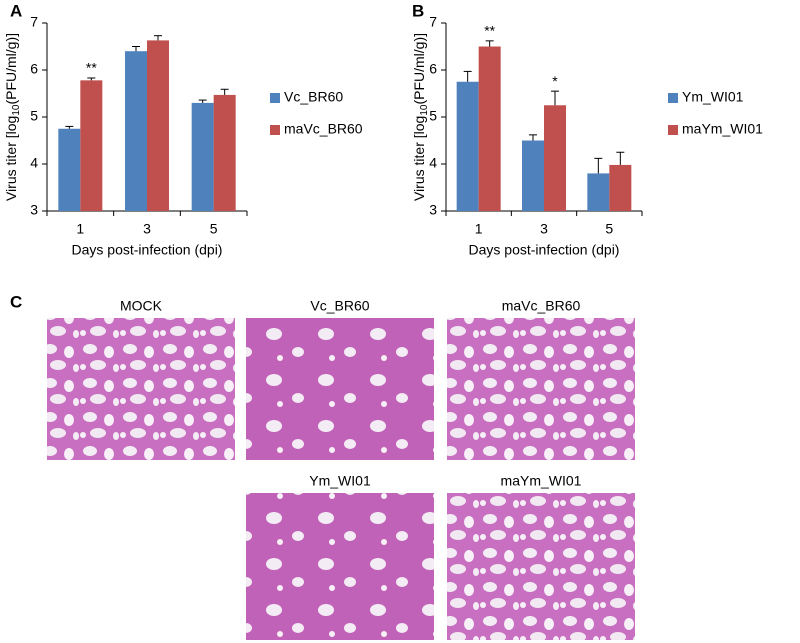  I want to click on panel-label: C, so click(16, 301).